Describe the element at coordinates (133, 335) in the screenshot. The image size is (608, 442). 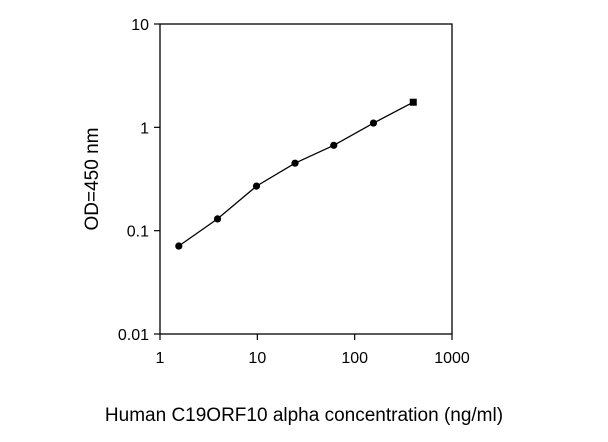
I see `y-tick-label: 0.01` at that location.